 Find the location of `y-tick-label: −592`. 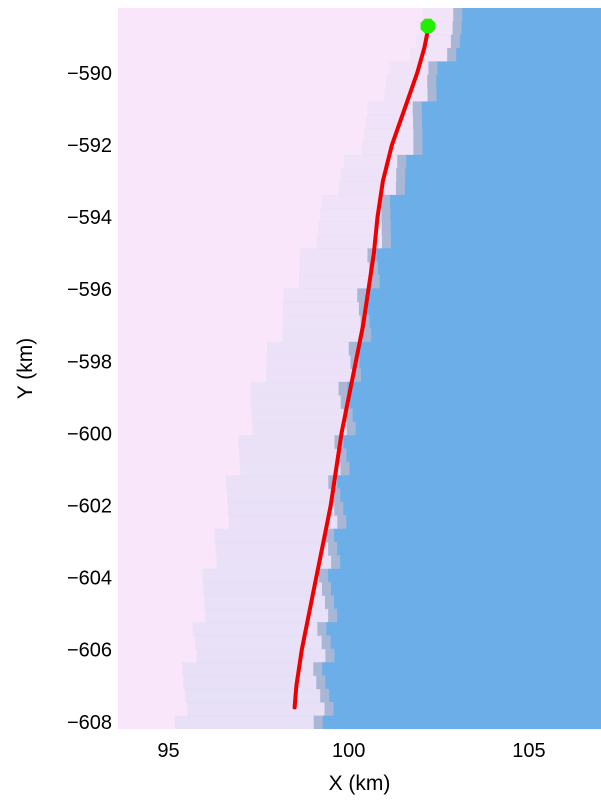

y-tick-label: −592 is located at coordinates (89, 146).